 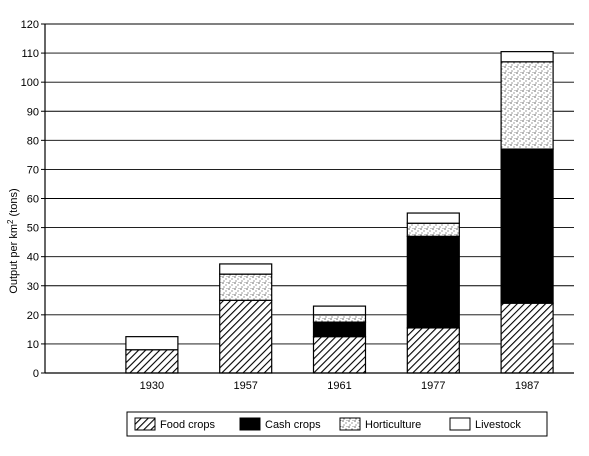 I want to click on y-tick-label: 30, so click(x=33, y=287).